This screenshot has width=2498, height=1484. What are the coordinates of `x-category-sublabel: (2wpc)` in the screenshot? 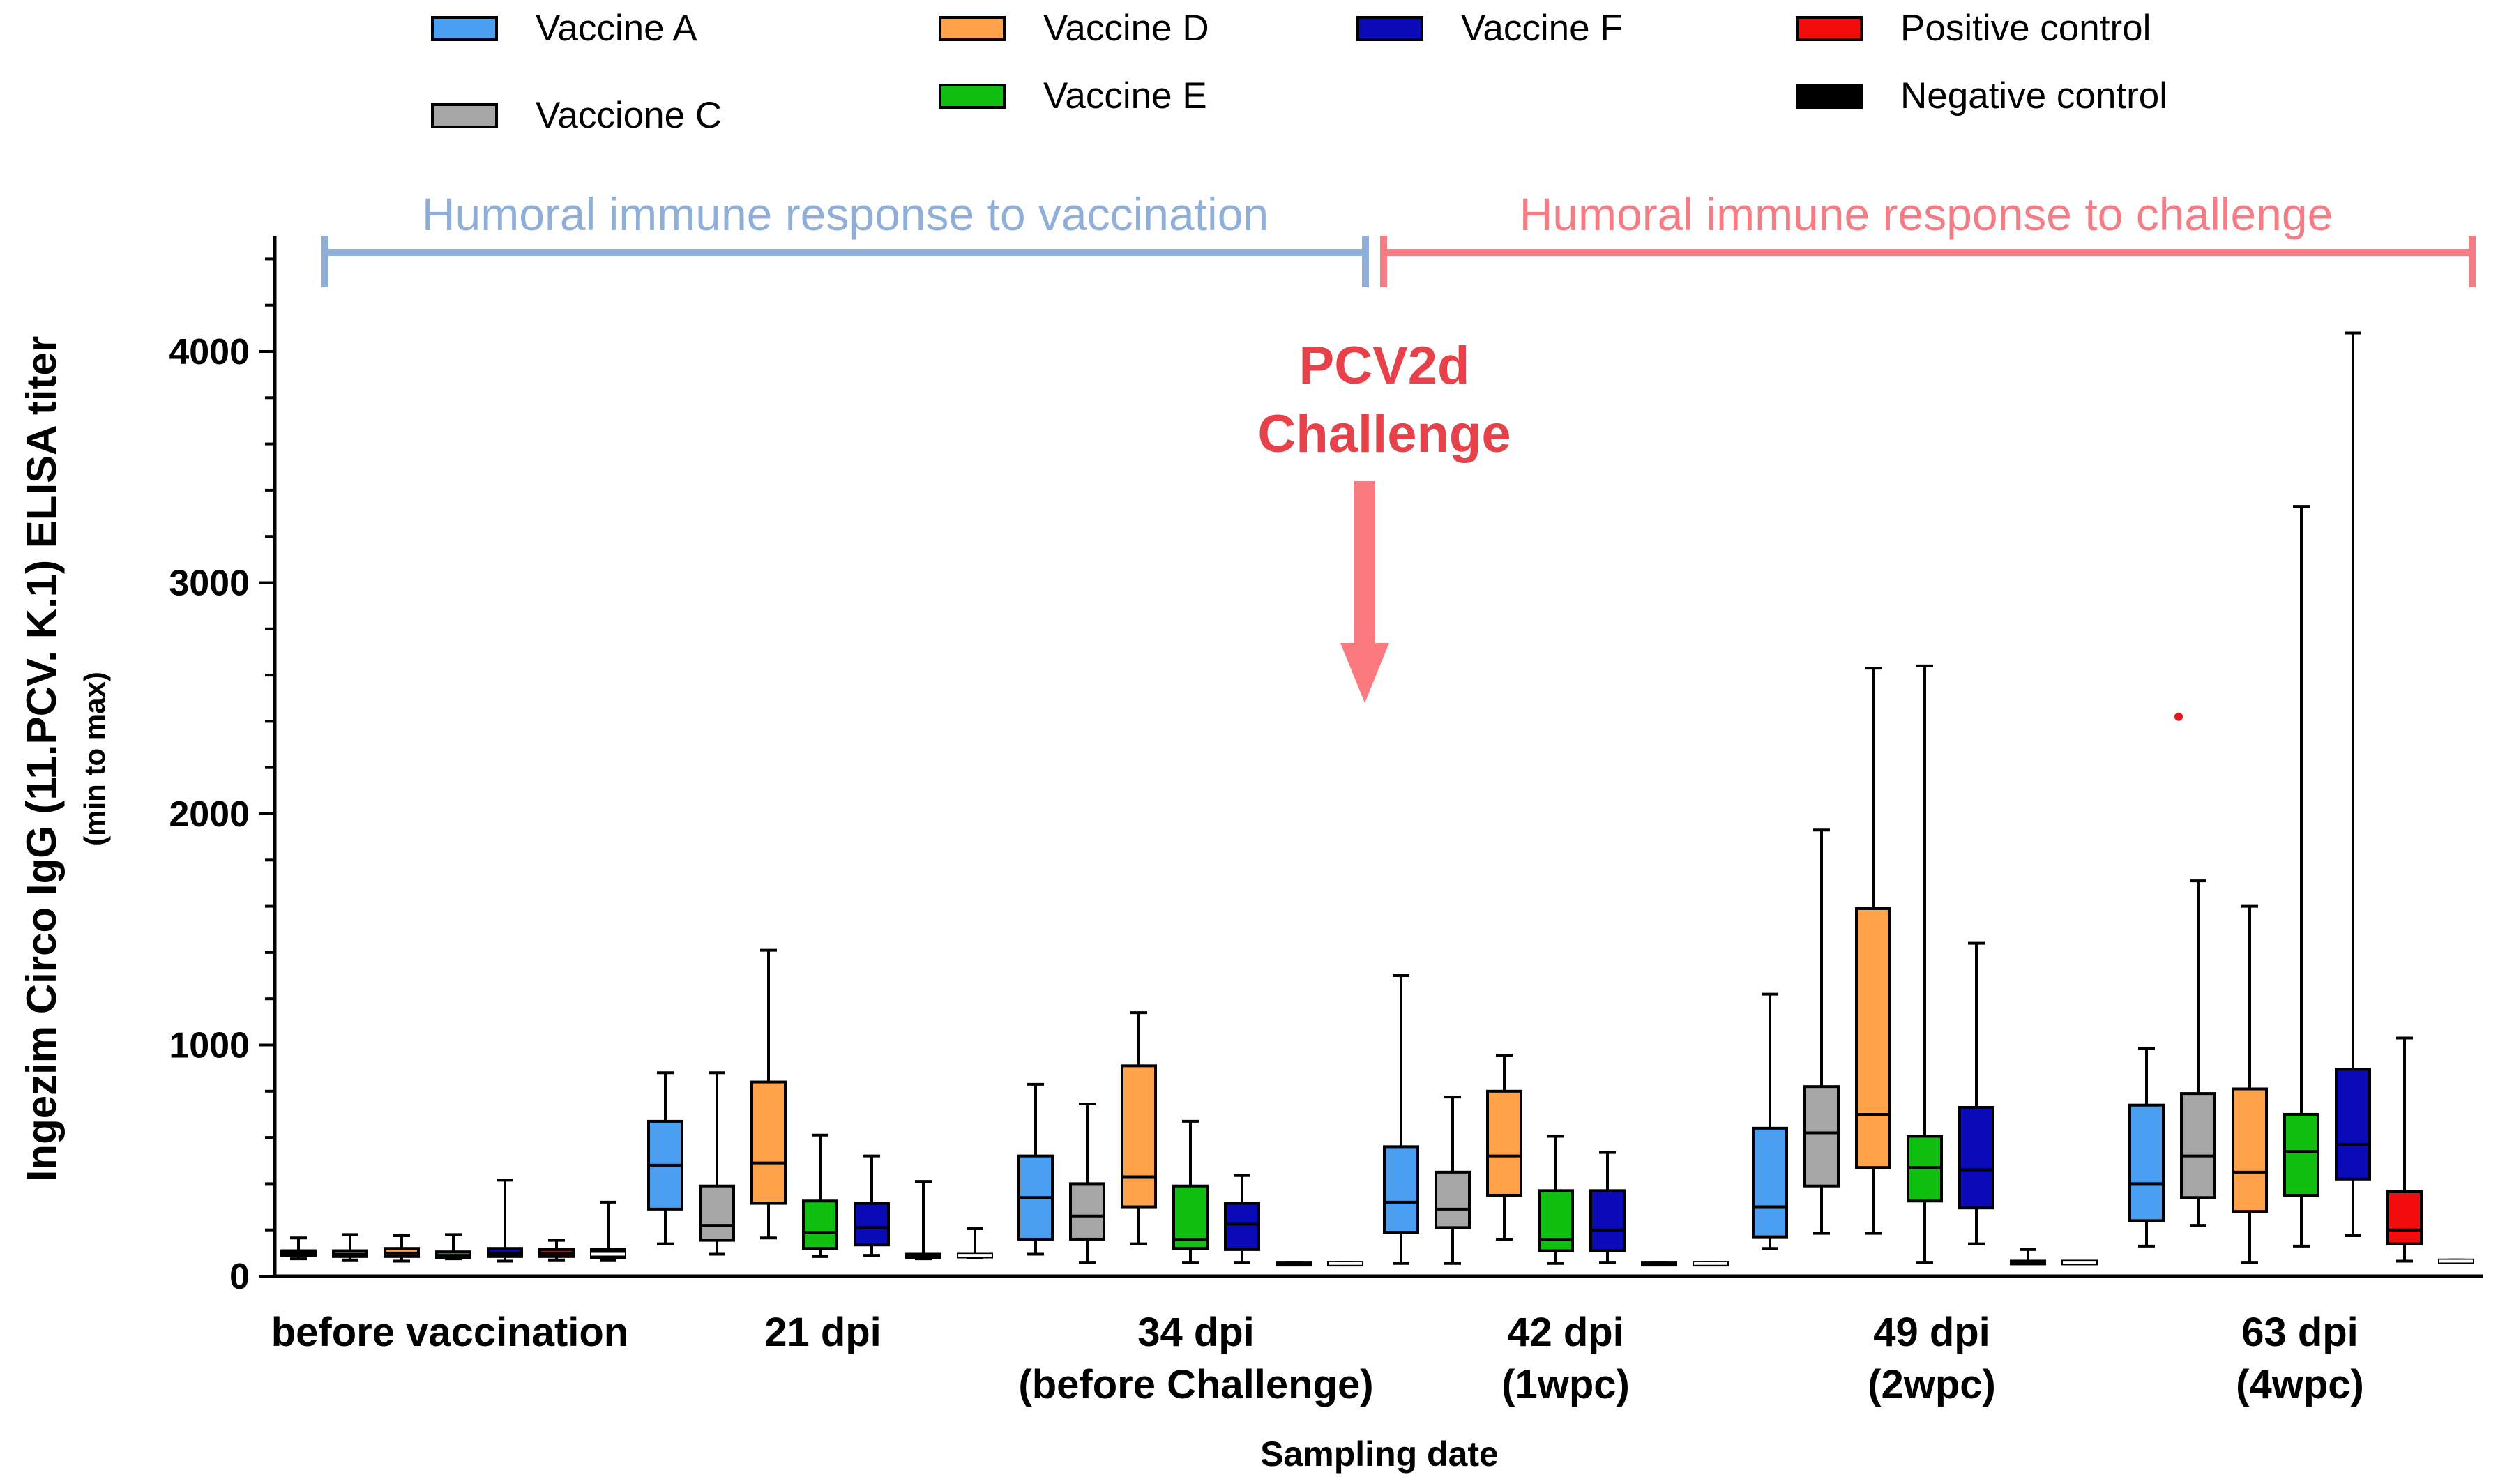 It's located at (1932, 1384).